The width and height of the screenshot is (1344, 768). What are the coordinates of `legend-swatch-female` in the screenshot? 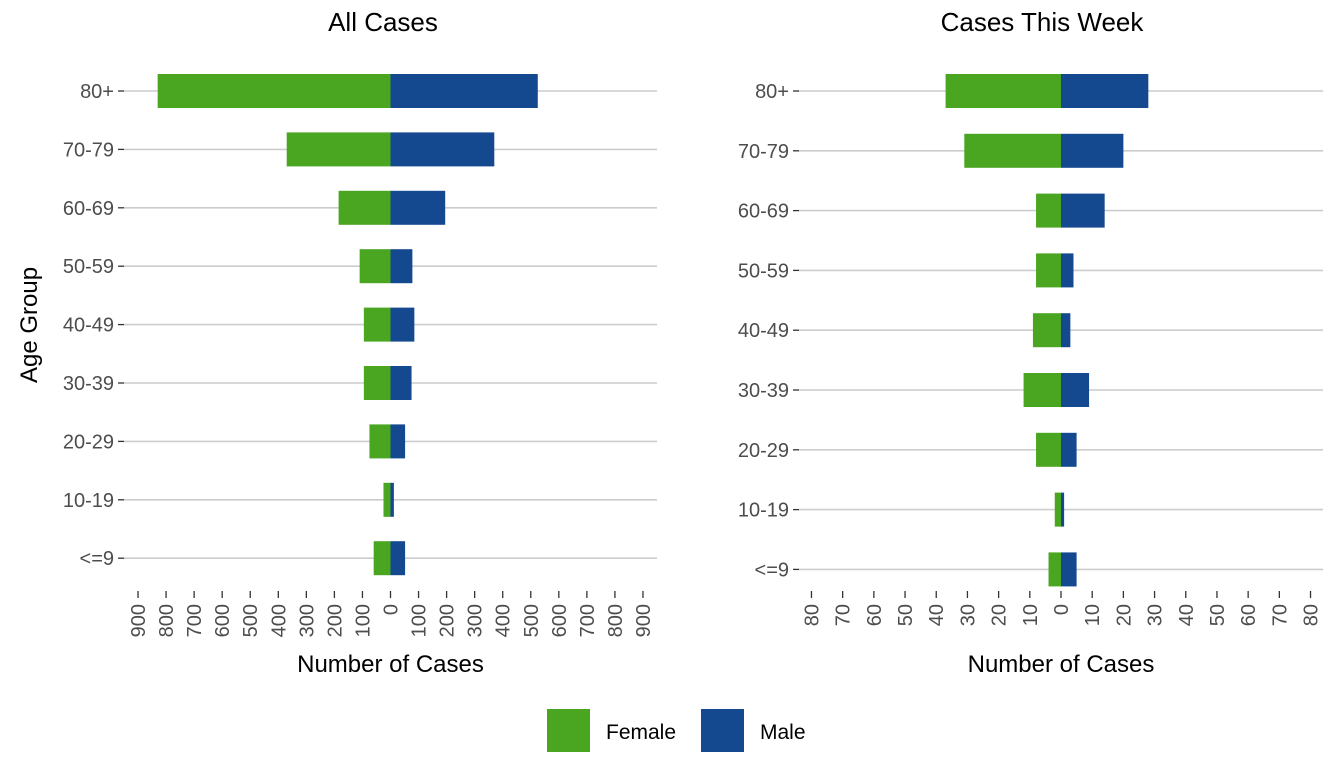 It's located at (568, 730).